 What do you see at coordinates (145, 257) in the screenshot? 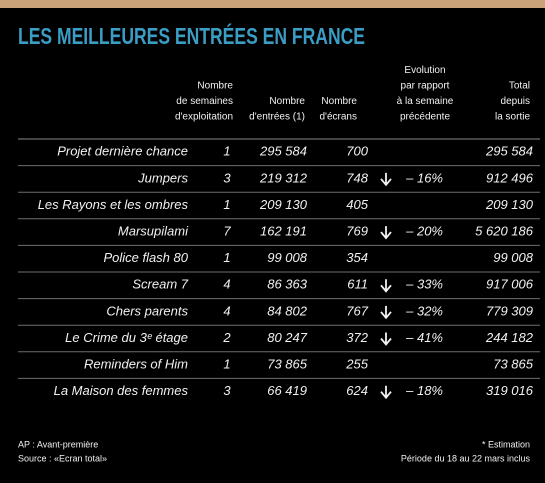
I see `film-title: Police flash 80` at bounding box center [145, 257].